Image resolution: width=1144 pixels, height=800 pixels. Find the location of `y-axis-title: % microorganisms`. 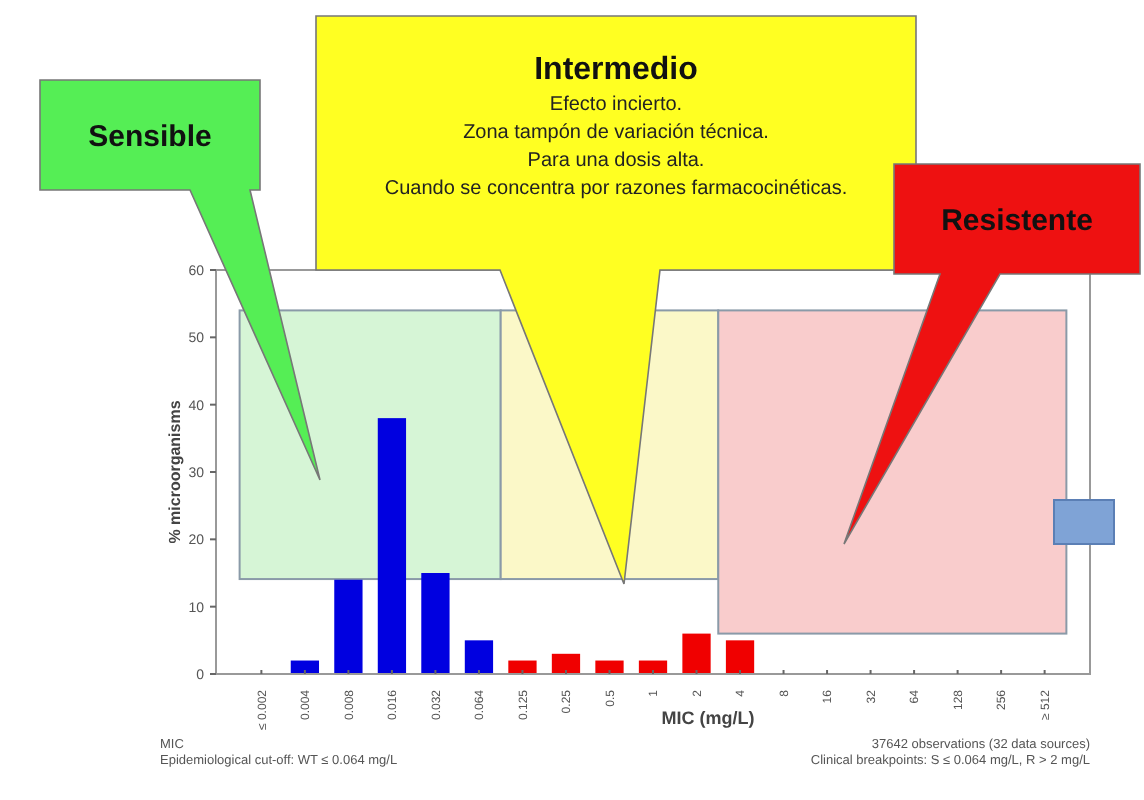

y-axis-title: % microorganisms is located at coordinates (175, 471).